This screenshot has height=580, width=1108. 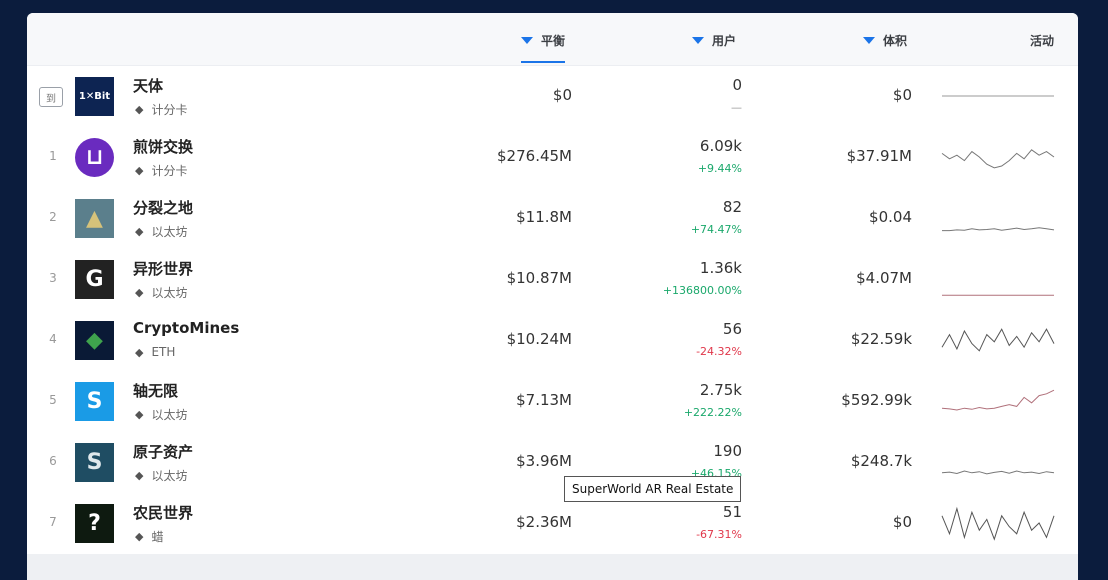 What do you see at coordinates (53, 278) in the screenshot?
I see `row-rank: 3` at bounding box center [53, 278].